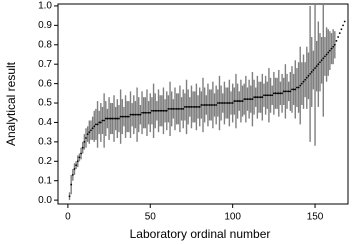  I want to click on y-tick-label: 0.4, so click(45, 122).